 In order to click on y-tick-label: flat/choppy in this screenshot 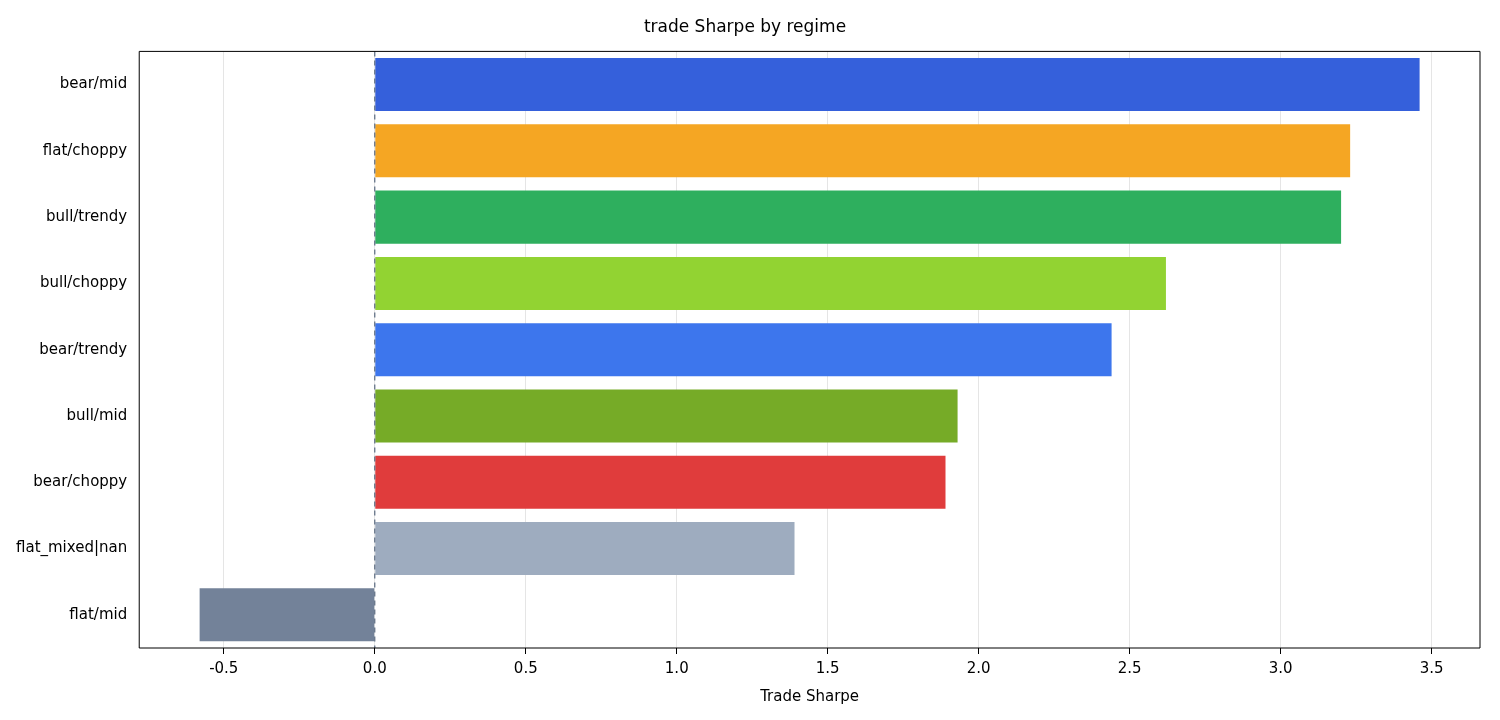, I will do `click(85, 149)`.